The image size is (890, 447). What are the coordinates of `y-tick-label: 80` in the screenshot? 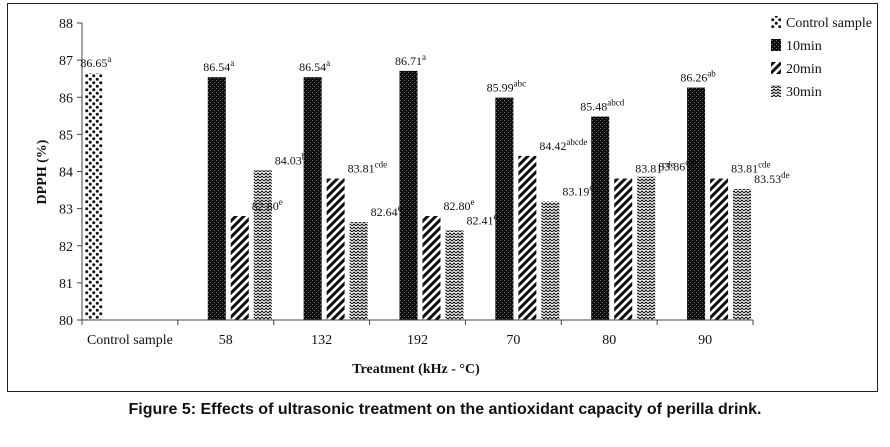 It's located at (66, 321).